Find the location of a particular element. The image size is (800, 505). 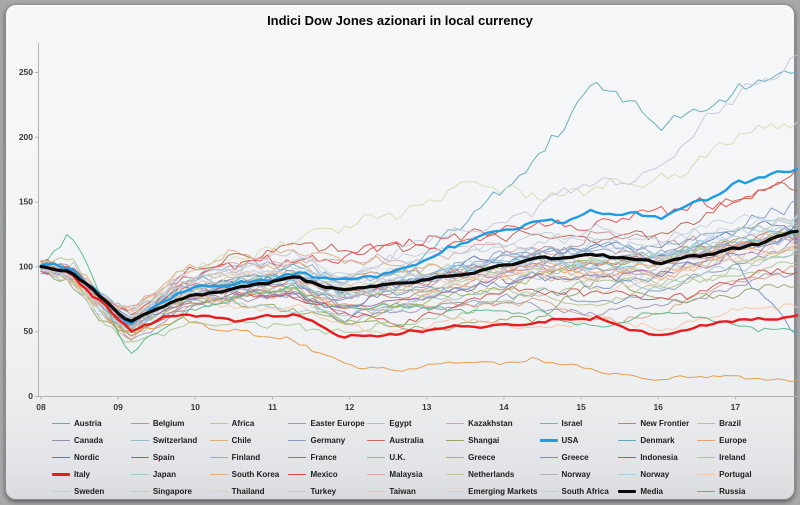

legend-item-emerging-markets: Emerging Markets is located at coordinates (492, 491).